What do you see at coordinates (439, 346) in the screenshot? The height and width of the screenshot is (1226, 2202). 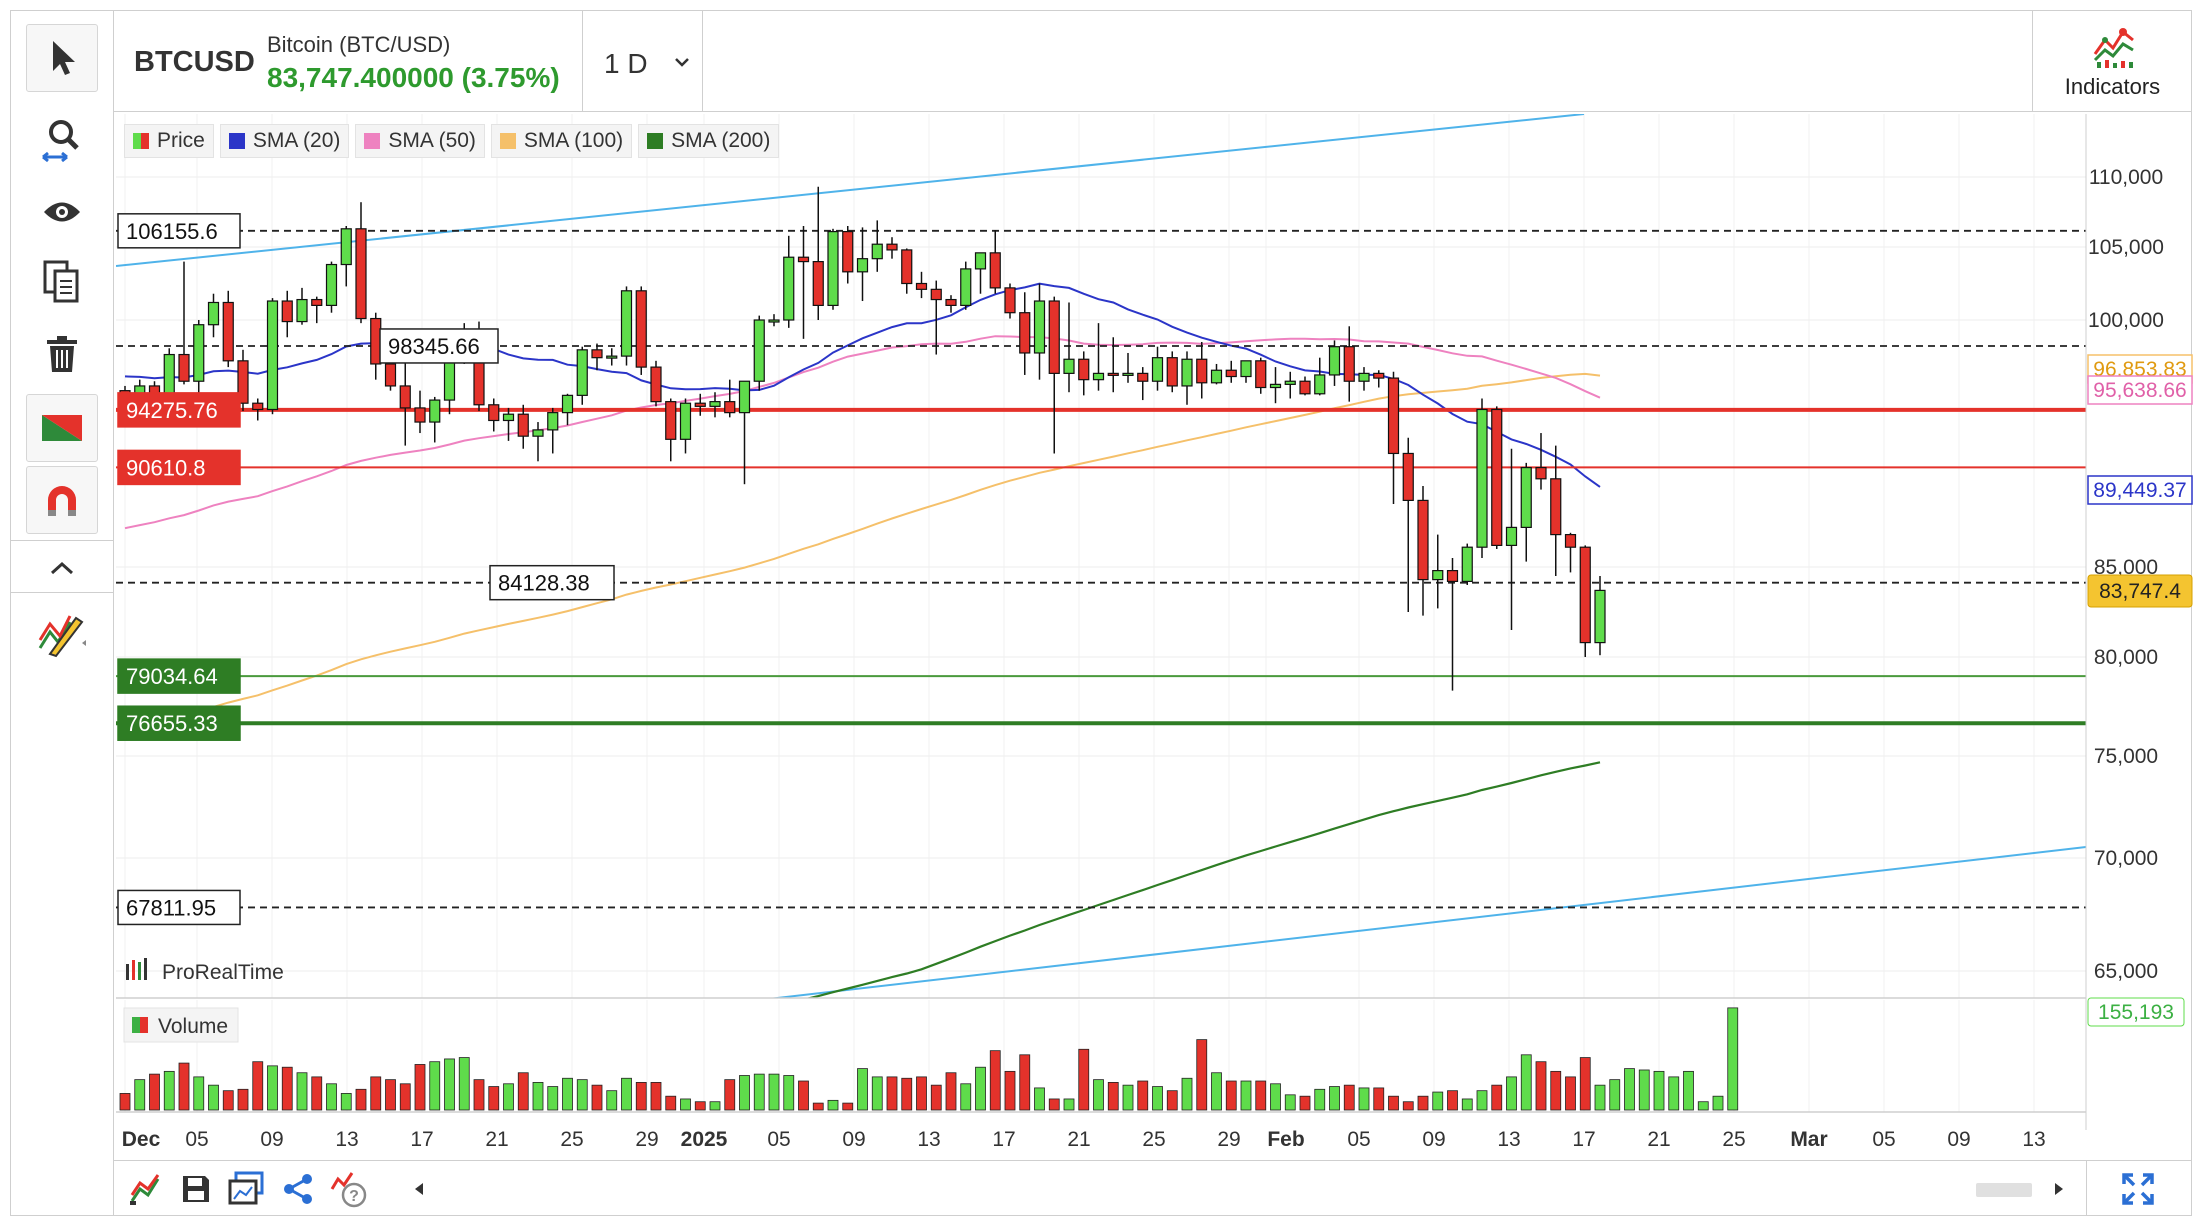 I see `level-label-1: 98345.66` at bounding box center [439, 346].